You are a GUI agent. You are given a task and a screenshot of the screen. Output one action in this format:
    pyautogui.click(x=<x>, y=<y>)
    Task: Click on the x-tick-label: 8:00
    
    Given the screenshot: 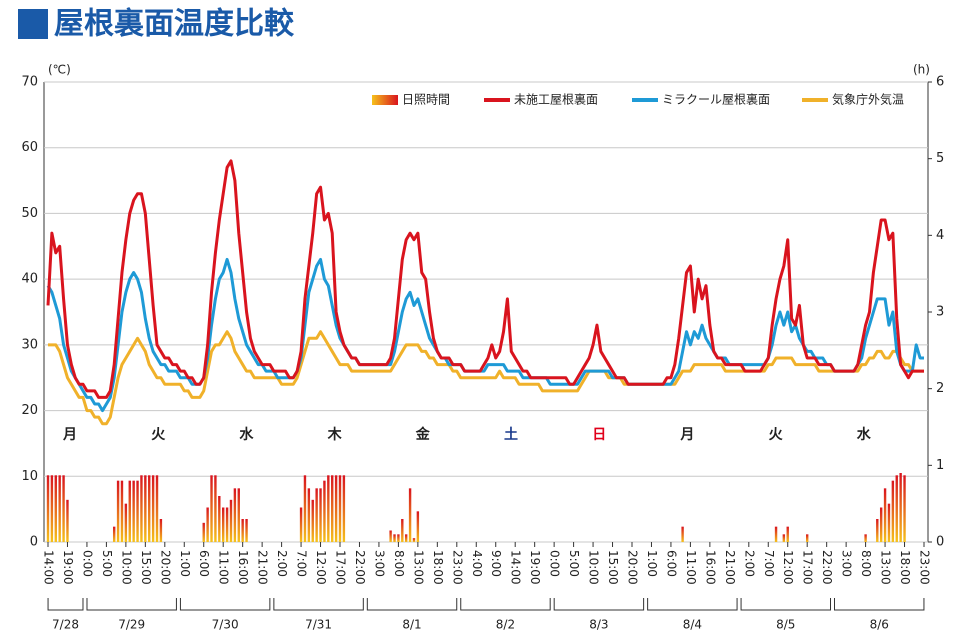 What is the action you would take?
    pyautogui.click(x=399, y=563)
    